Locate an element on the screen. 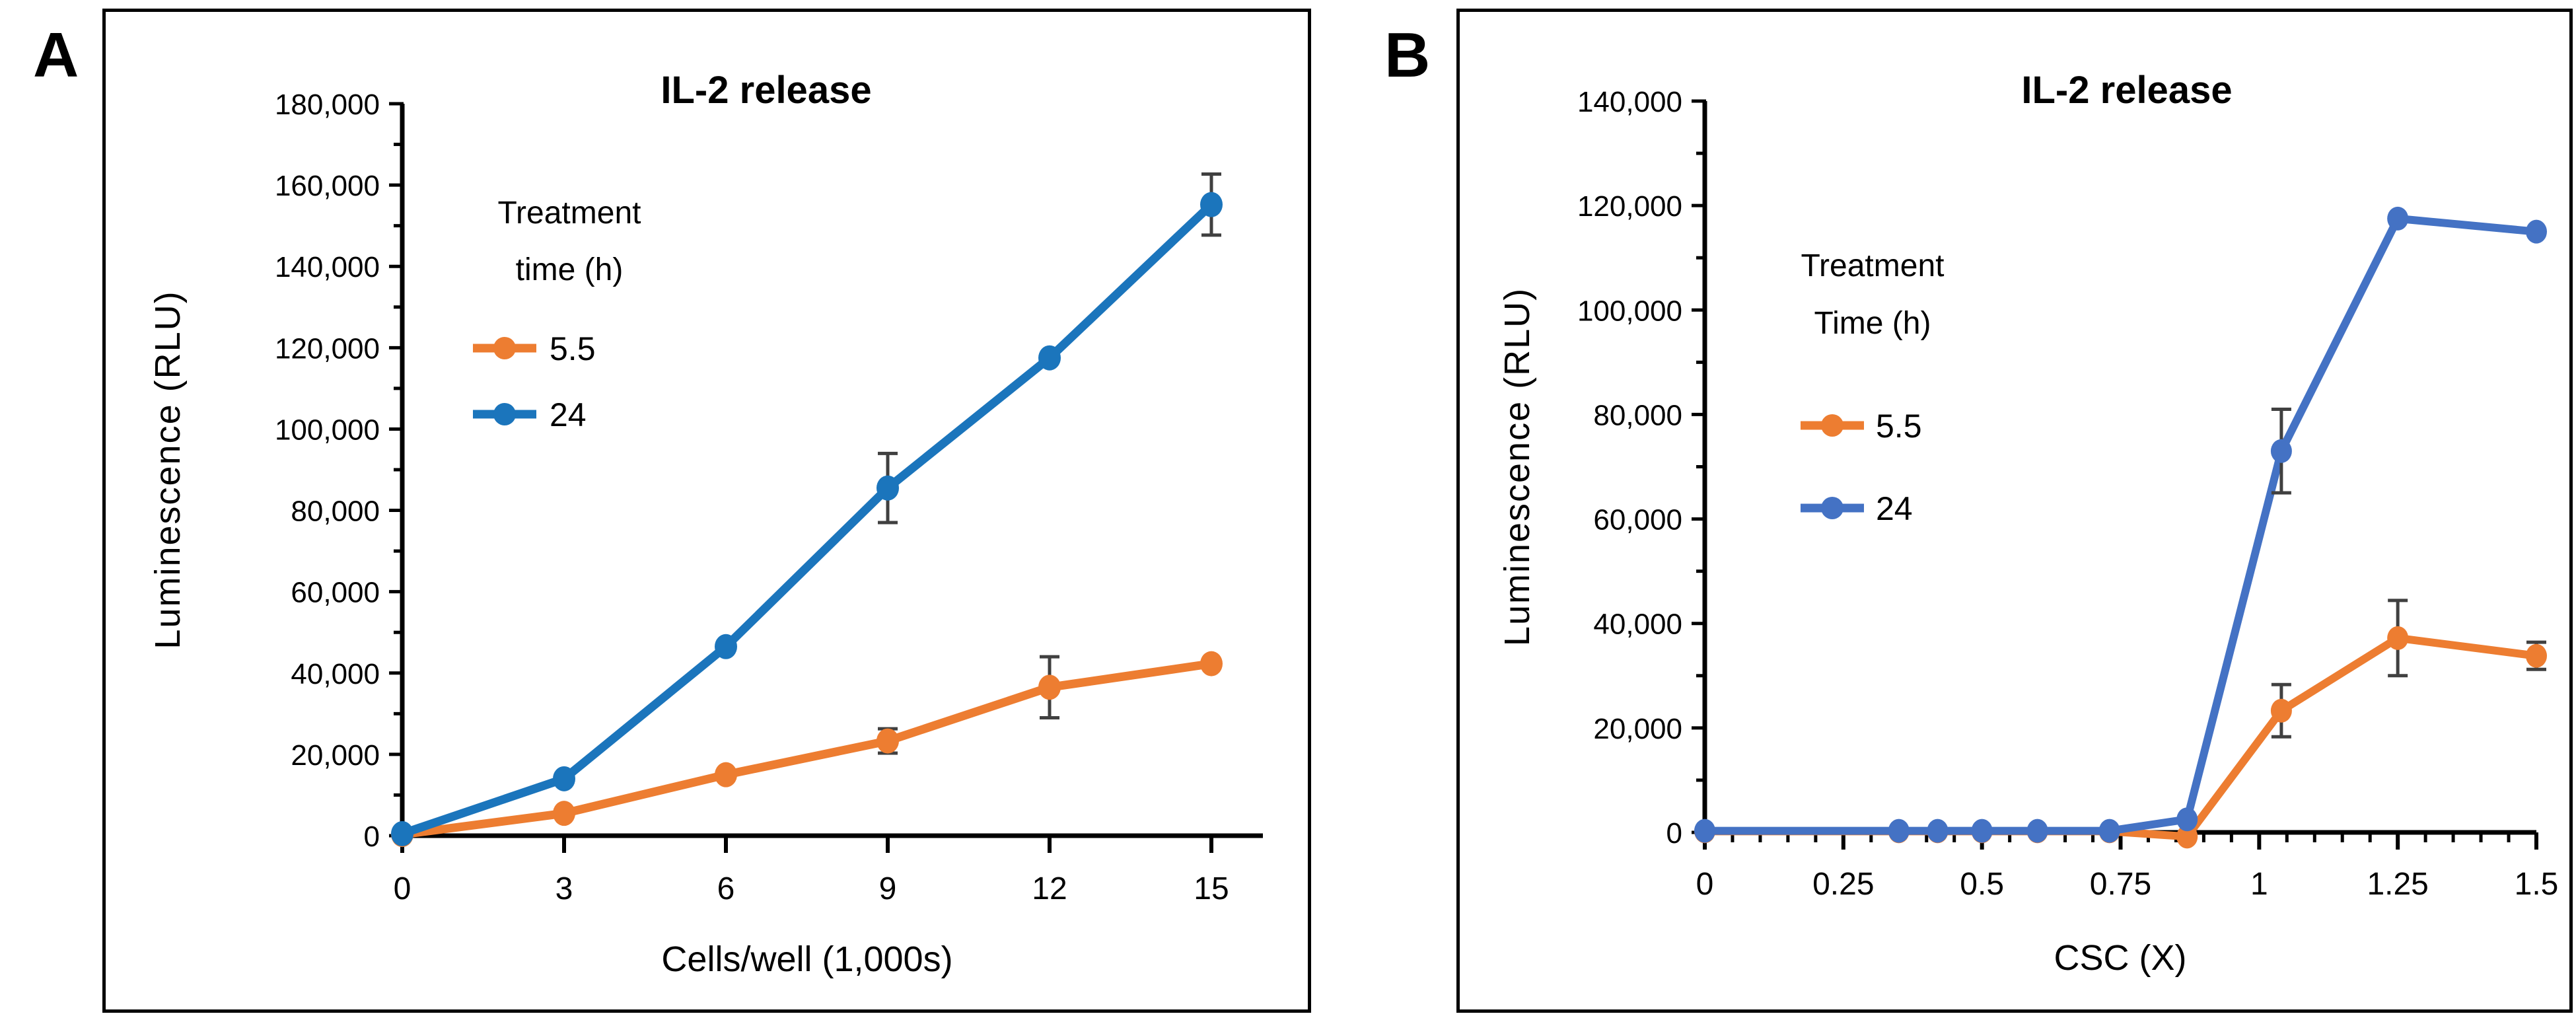 The height and width of the screenshot is (1022, 2576). legend-title-line2: Time (h) is located at coordinates (1872, 323).